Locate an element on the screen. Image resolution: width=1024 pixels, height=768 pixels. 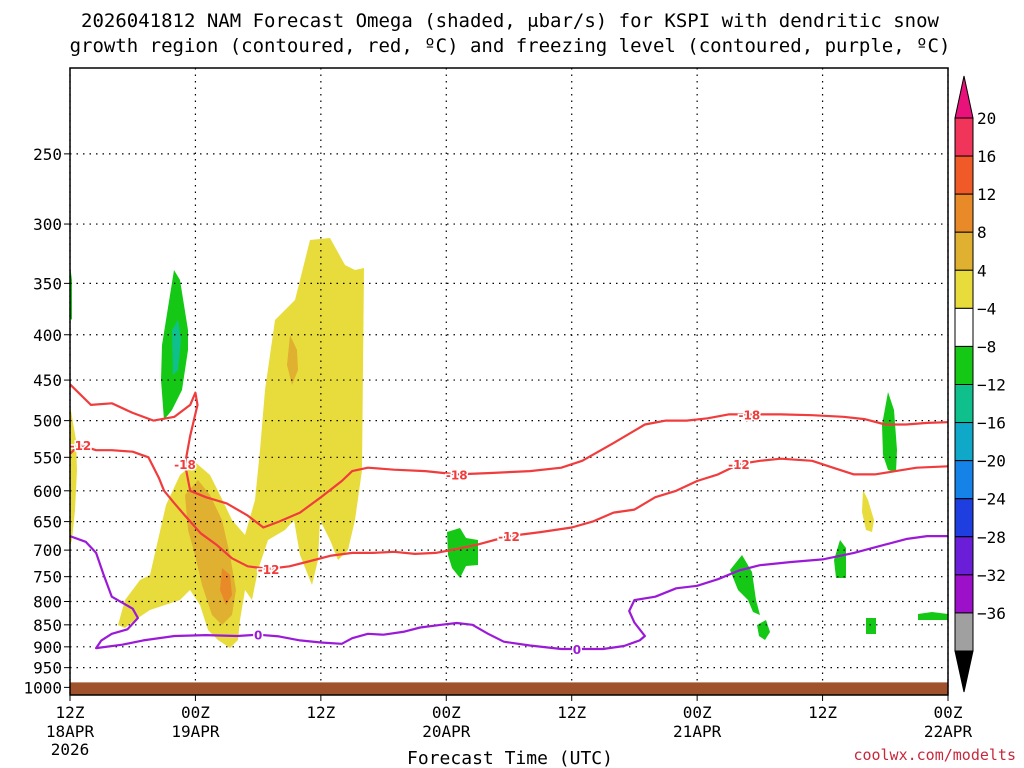
y-tick-label: 450 is located at coordinates (47, 380).